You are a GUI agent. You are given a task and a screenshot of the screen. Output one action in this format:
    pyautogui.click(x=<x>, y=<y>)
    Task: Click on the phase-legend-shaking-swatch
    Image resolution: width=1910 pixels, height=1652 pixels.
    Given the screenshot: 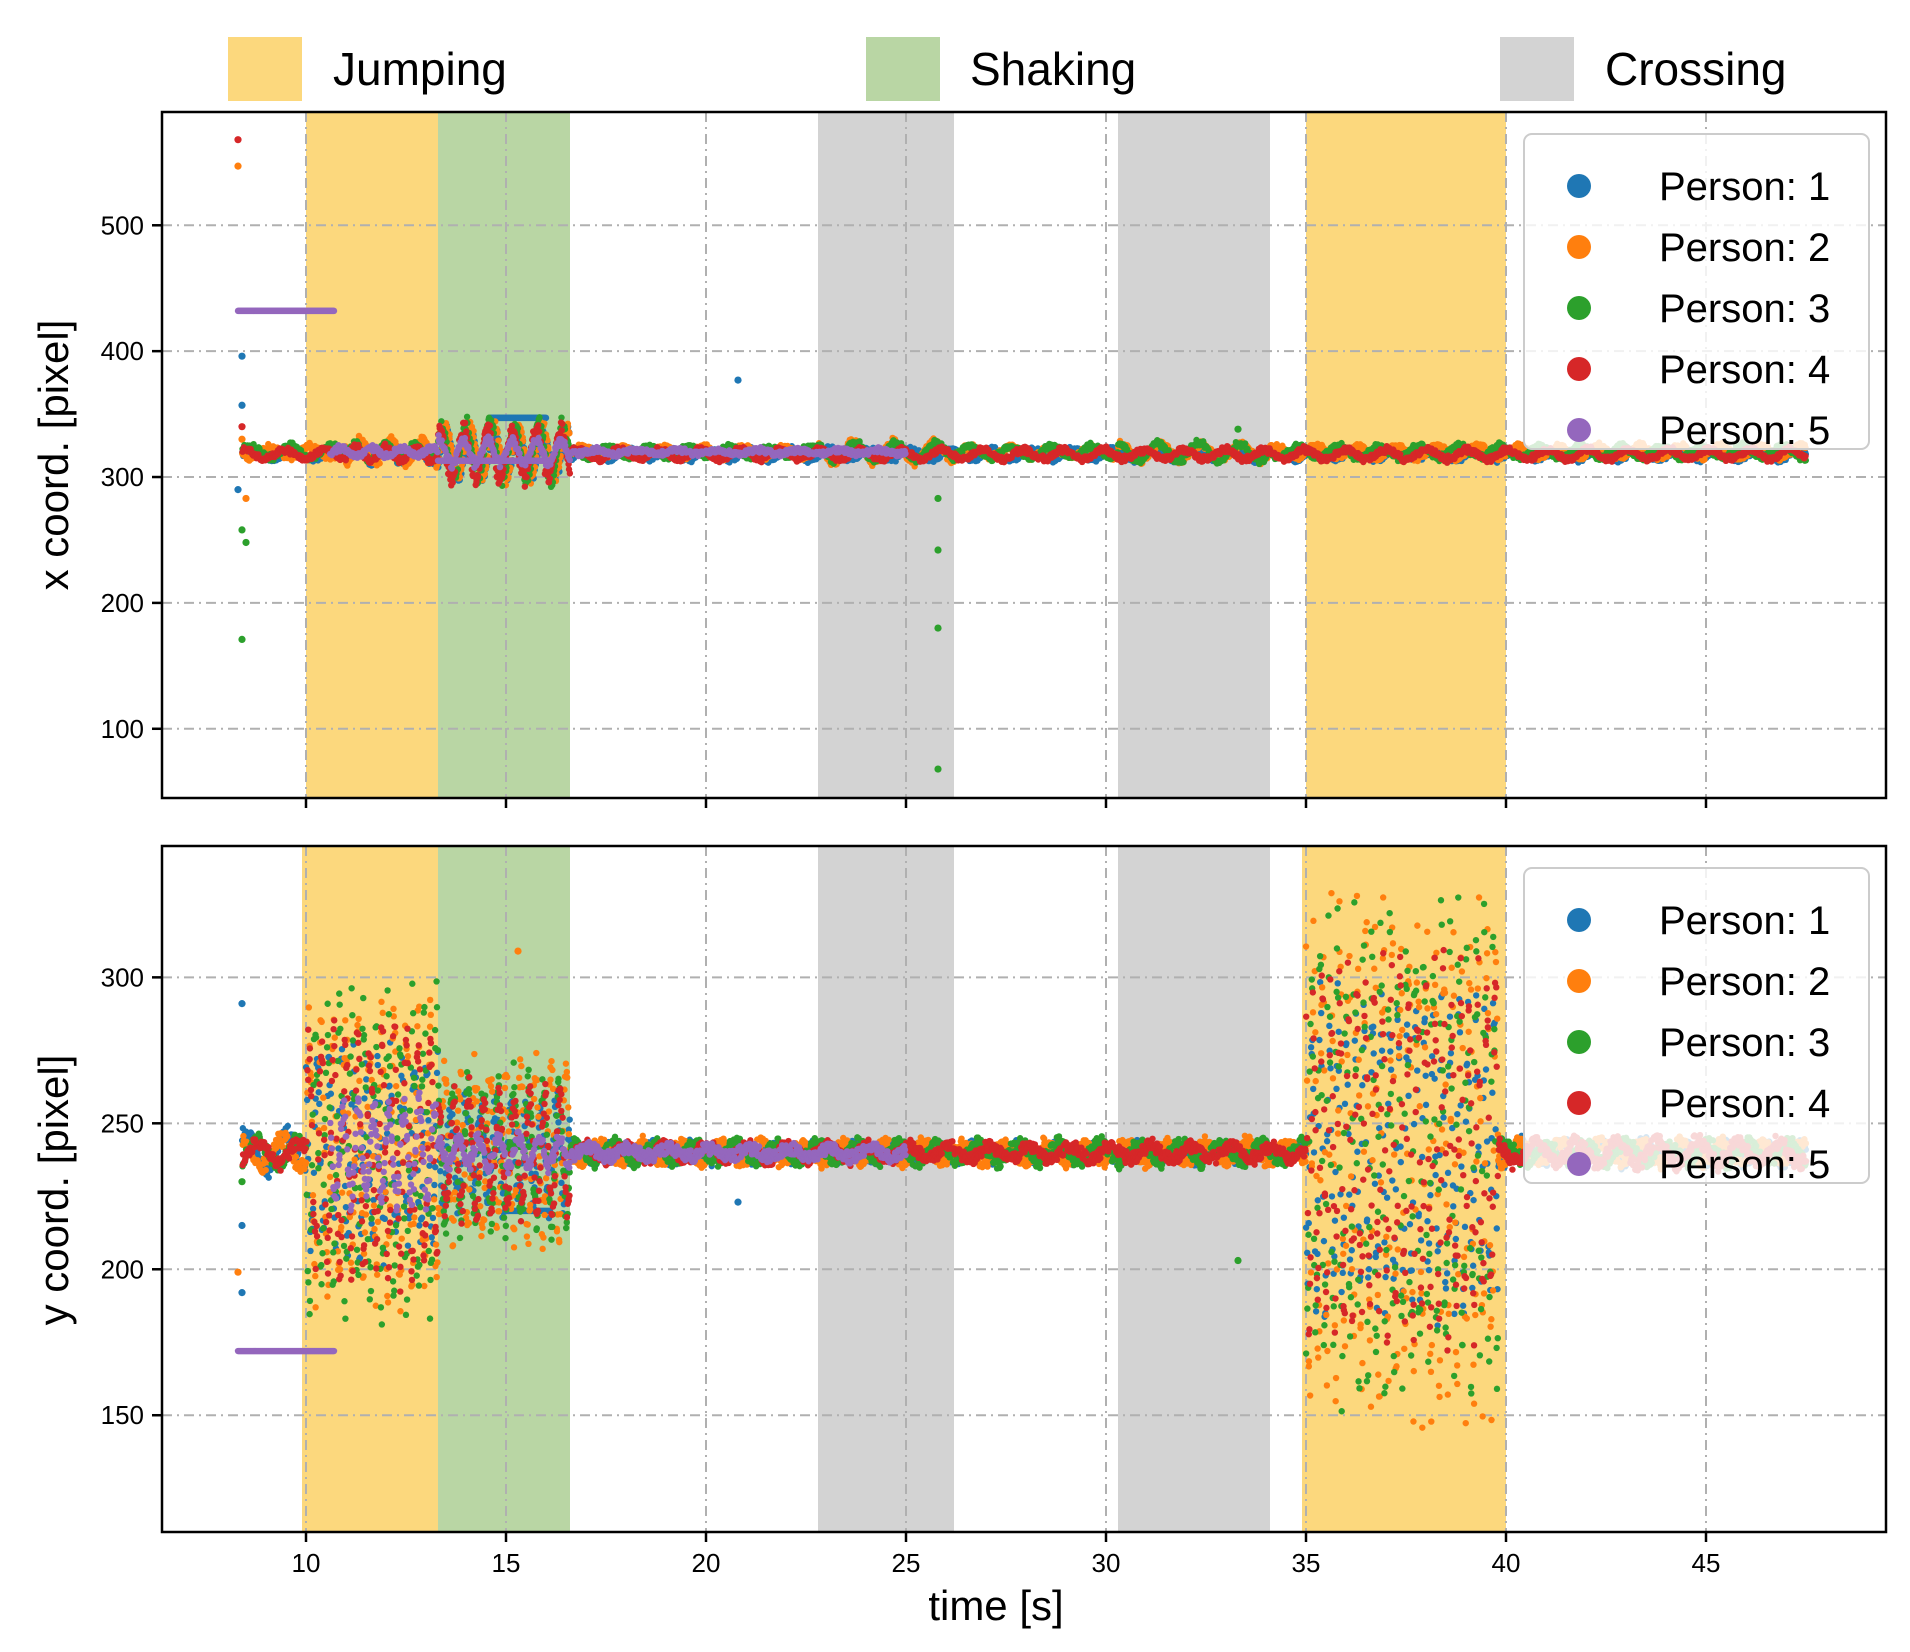 What is the action you would take?
    pyautogui.click(x=903, y=69)
    